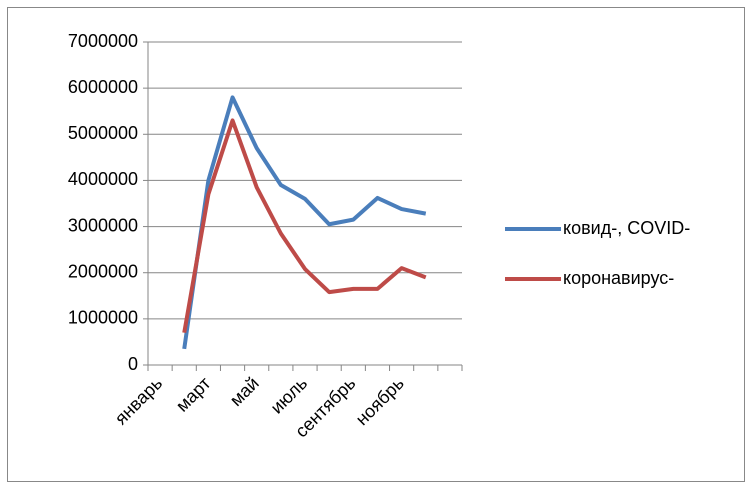  What do you see at coordinates (103, 225) in the screenshot?
I see `y-tick-label: 3000000` at bounding box center [103, 225].